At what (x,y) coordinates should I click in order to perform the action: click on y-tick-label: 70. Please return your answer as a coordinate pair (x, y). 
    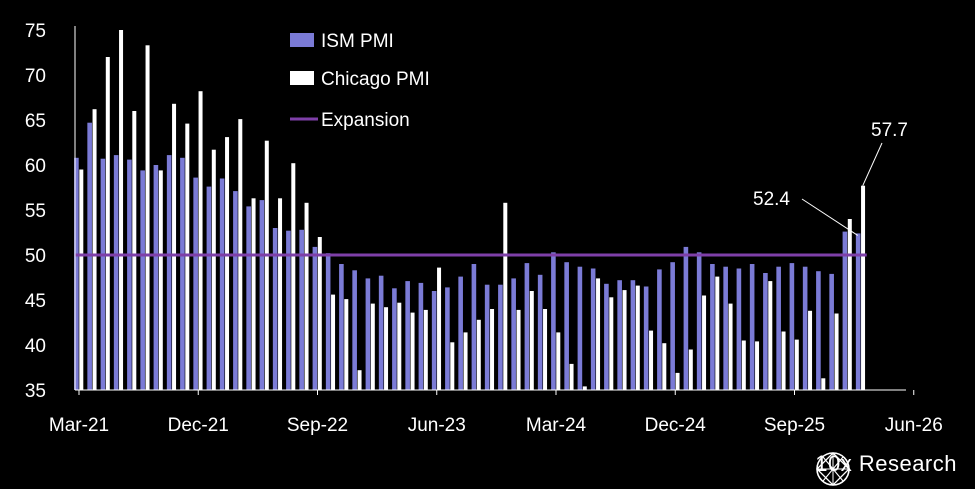
    Looking at the image, I should click on (35, 76).